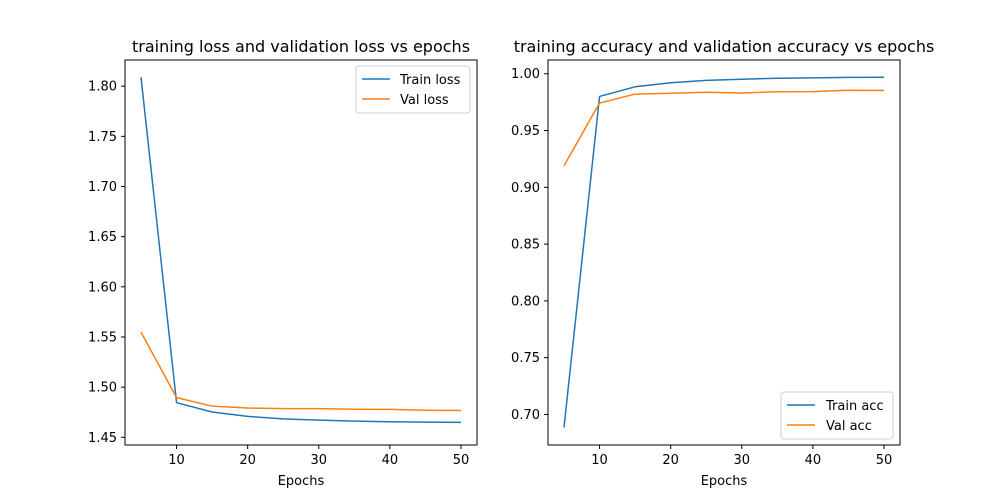 Image resolution: width=1000 pixels, height=500 pixels. Describe the element at coordinates (724, 481) in the screenshot. I see `accuracy-chart-x-label: Epochs` at that location.